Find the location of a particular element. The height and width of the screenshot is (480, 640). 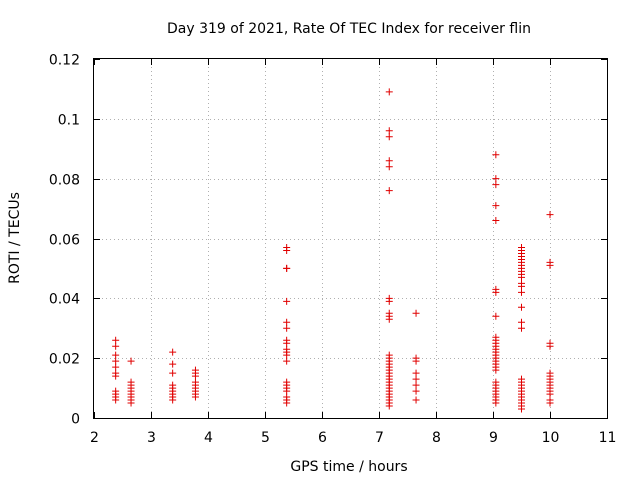

y-tick-label: 0.04 is located at coordinates (64, 300).